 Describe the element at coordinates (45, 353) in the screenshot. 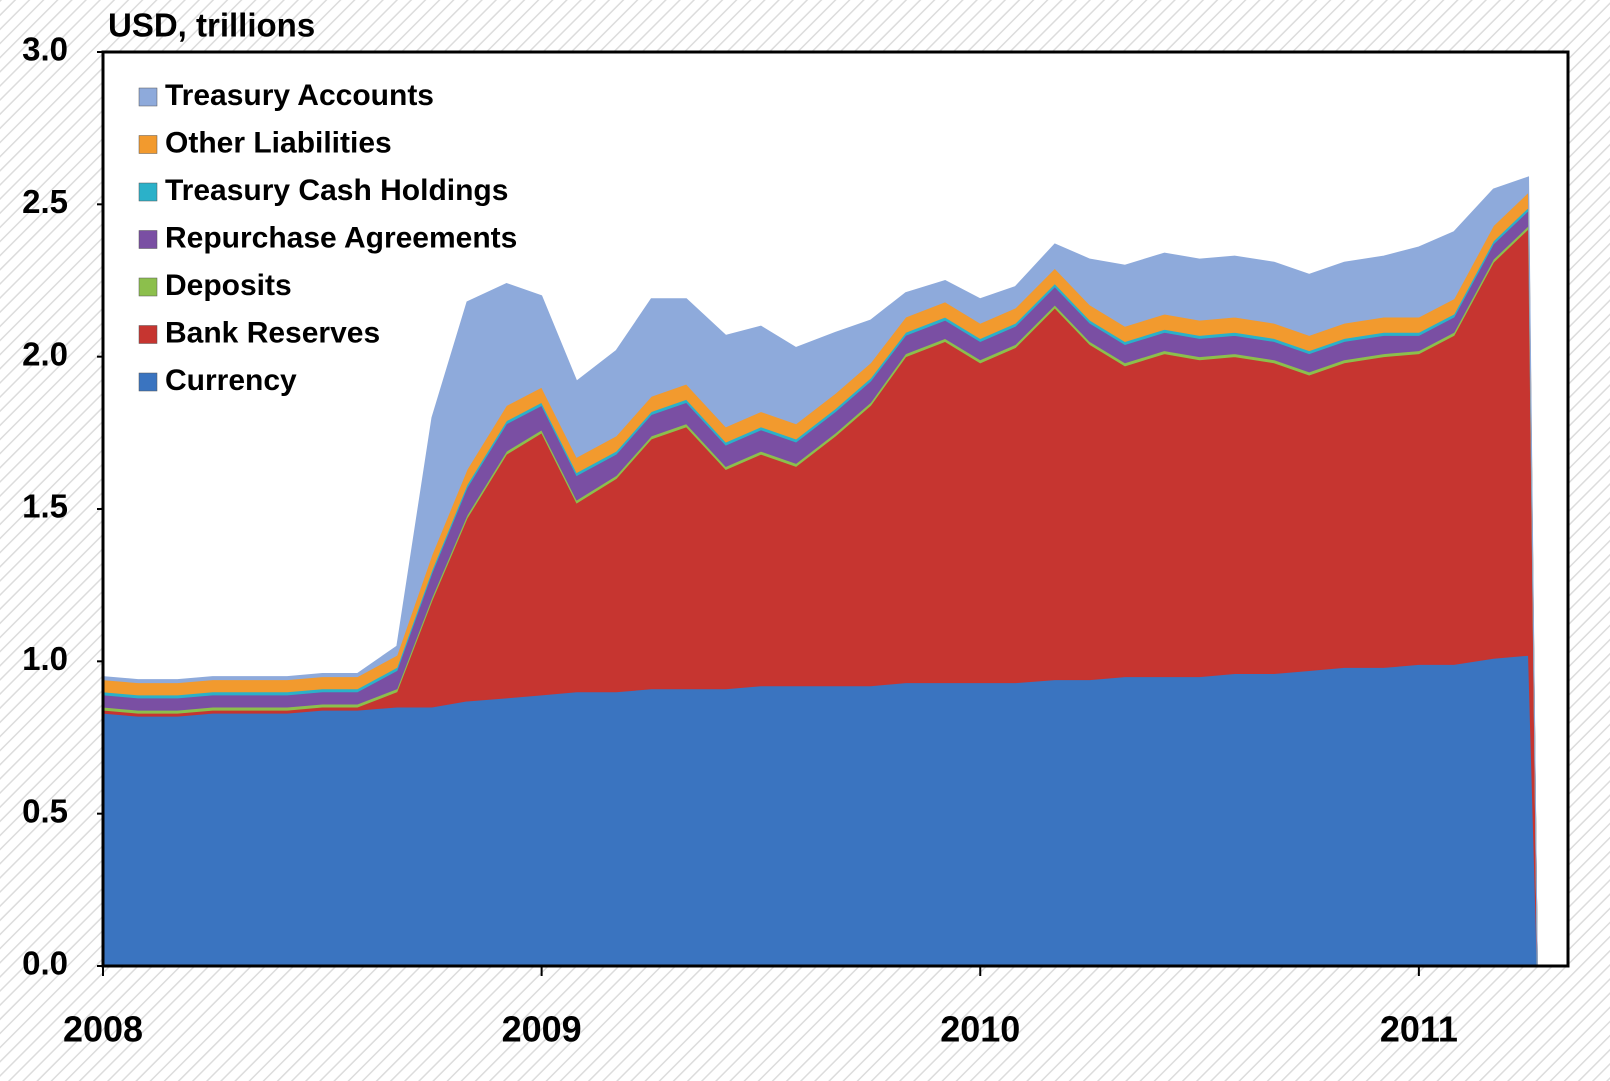

I see `y-tick-label: 2.0` at that location.